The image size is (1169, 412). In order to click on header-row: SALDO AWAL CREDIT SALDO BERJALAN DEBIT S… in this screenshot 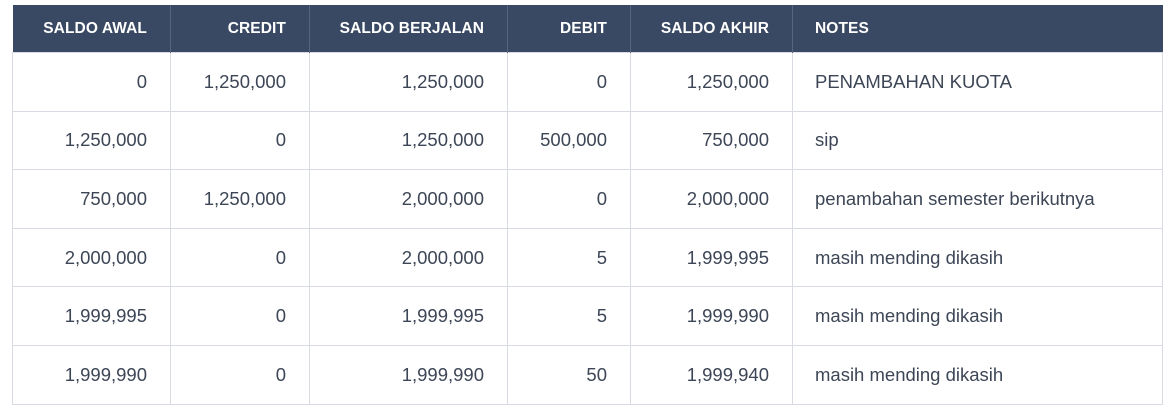, I will do `click(587, 29)`.